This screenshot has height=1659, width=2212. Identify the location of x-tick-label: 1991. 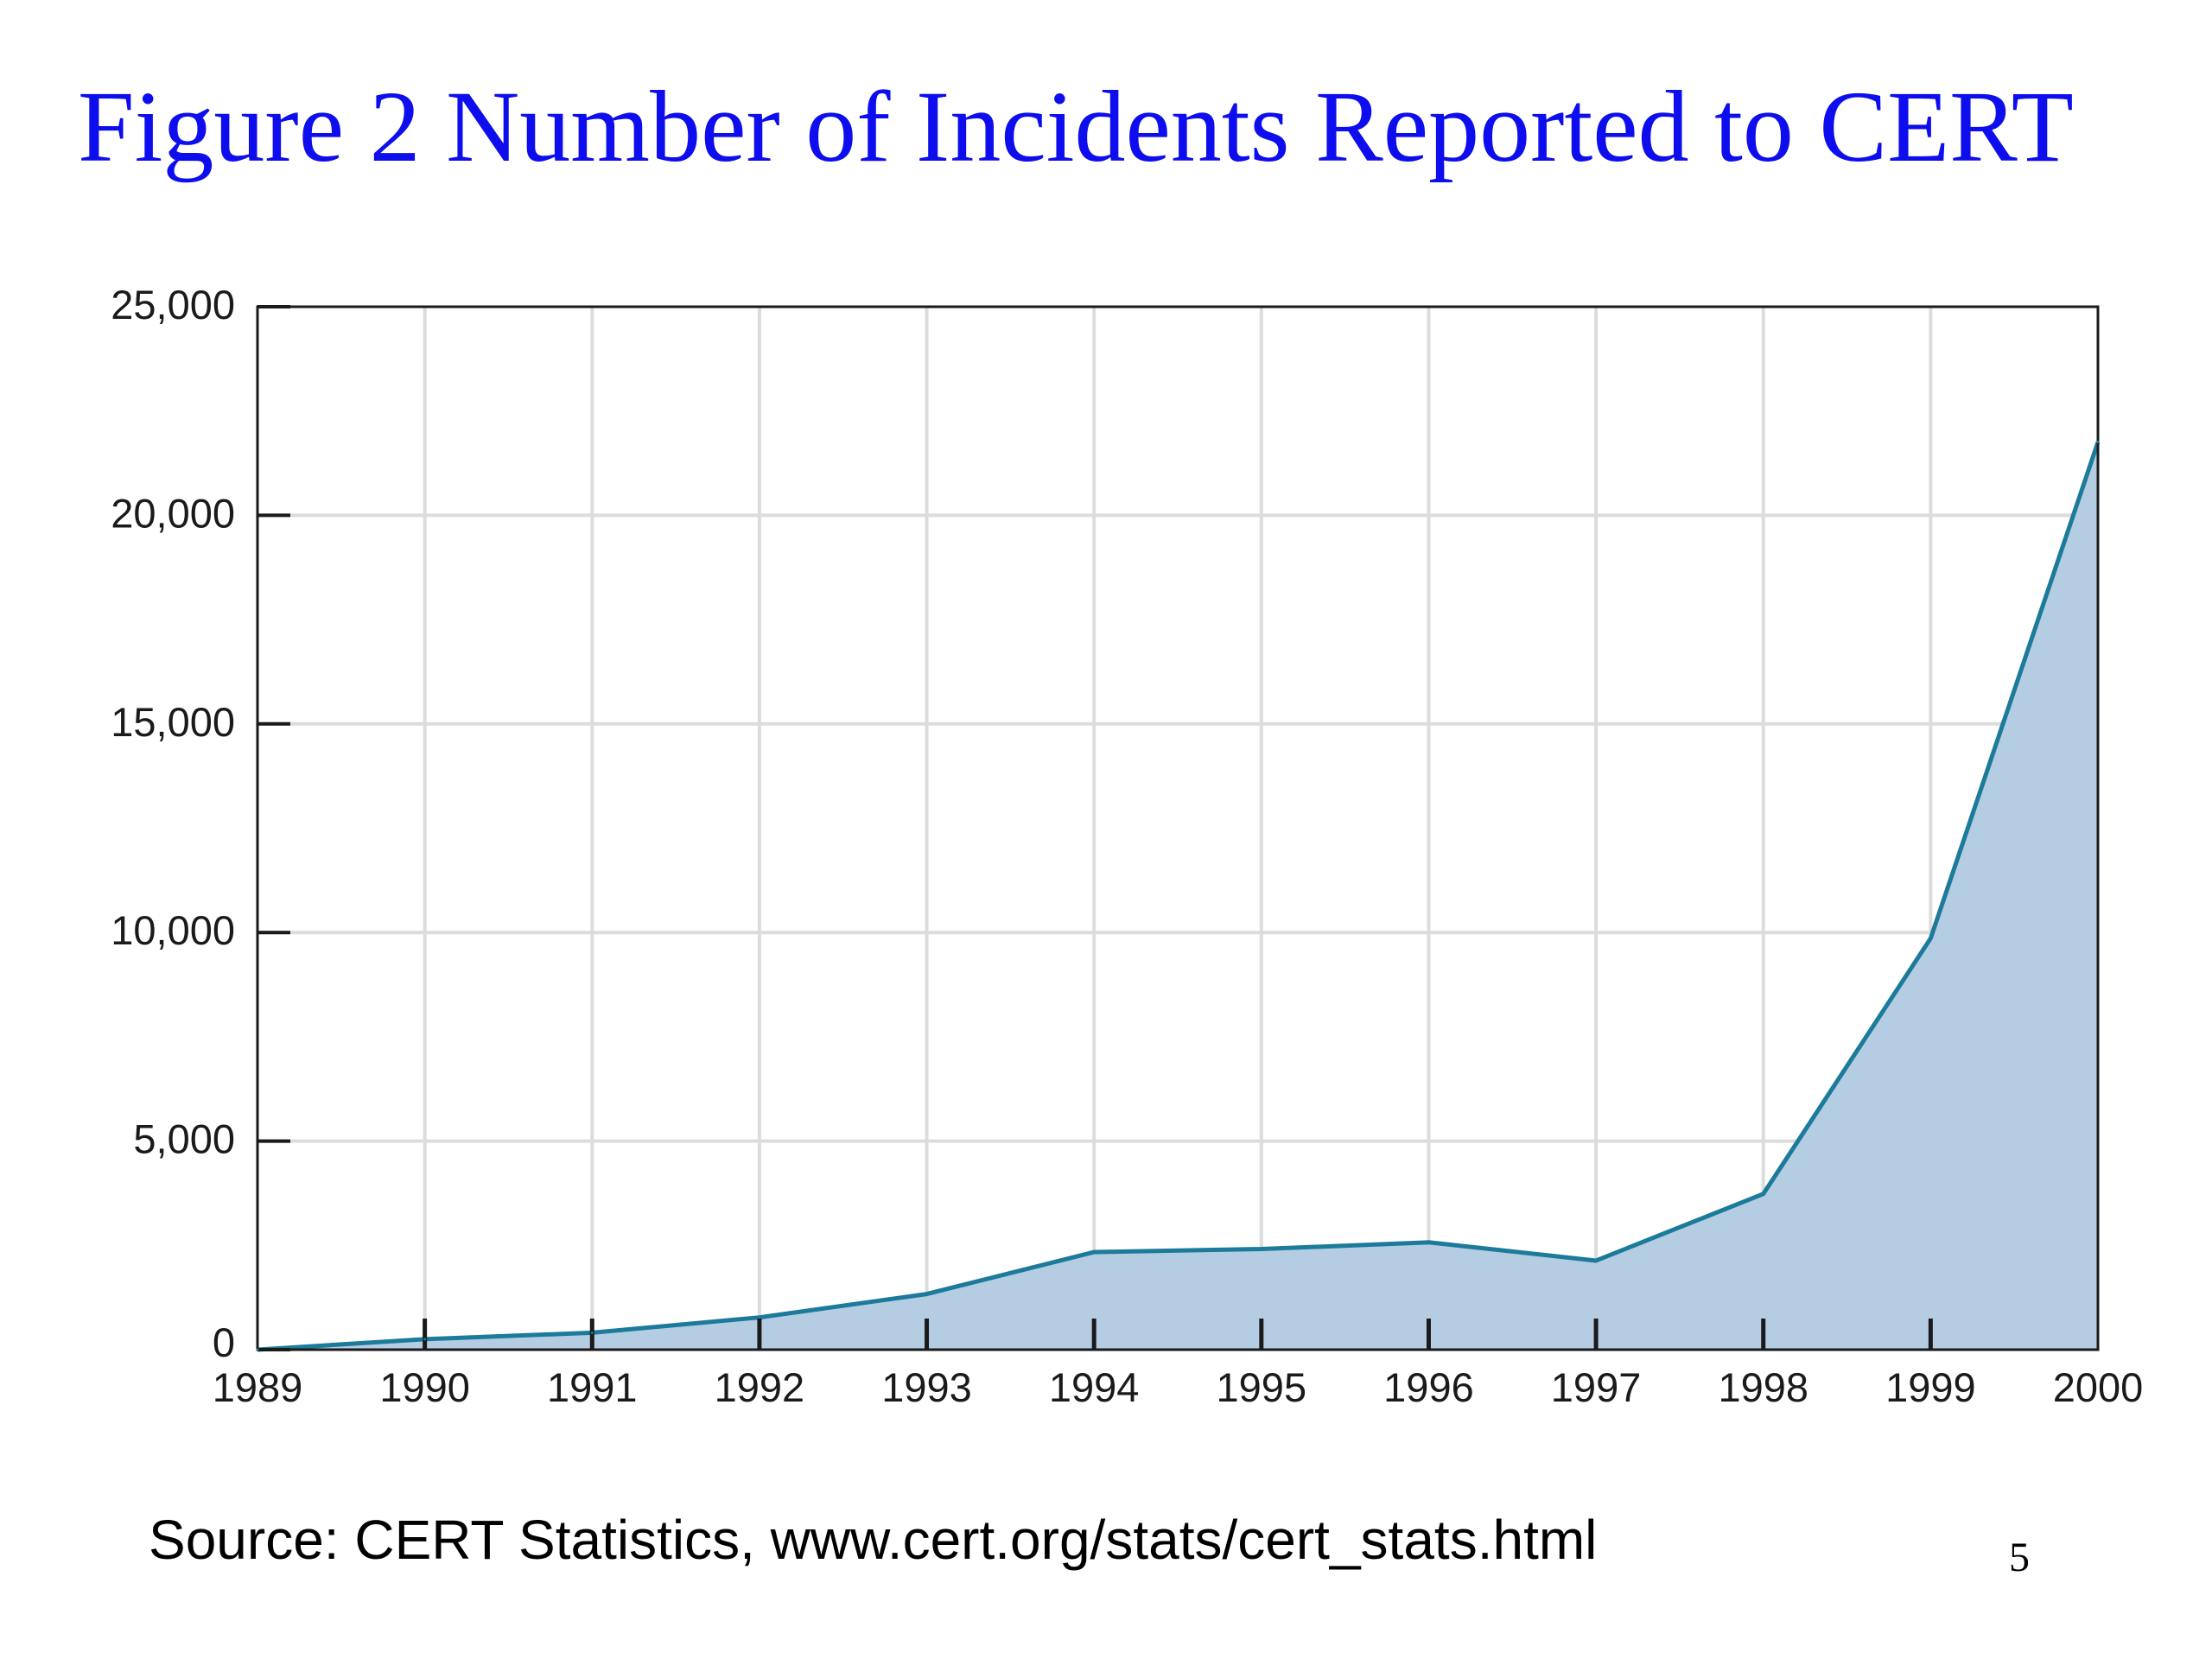
(592, 1387).